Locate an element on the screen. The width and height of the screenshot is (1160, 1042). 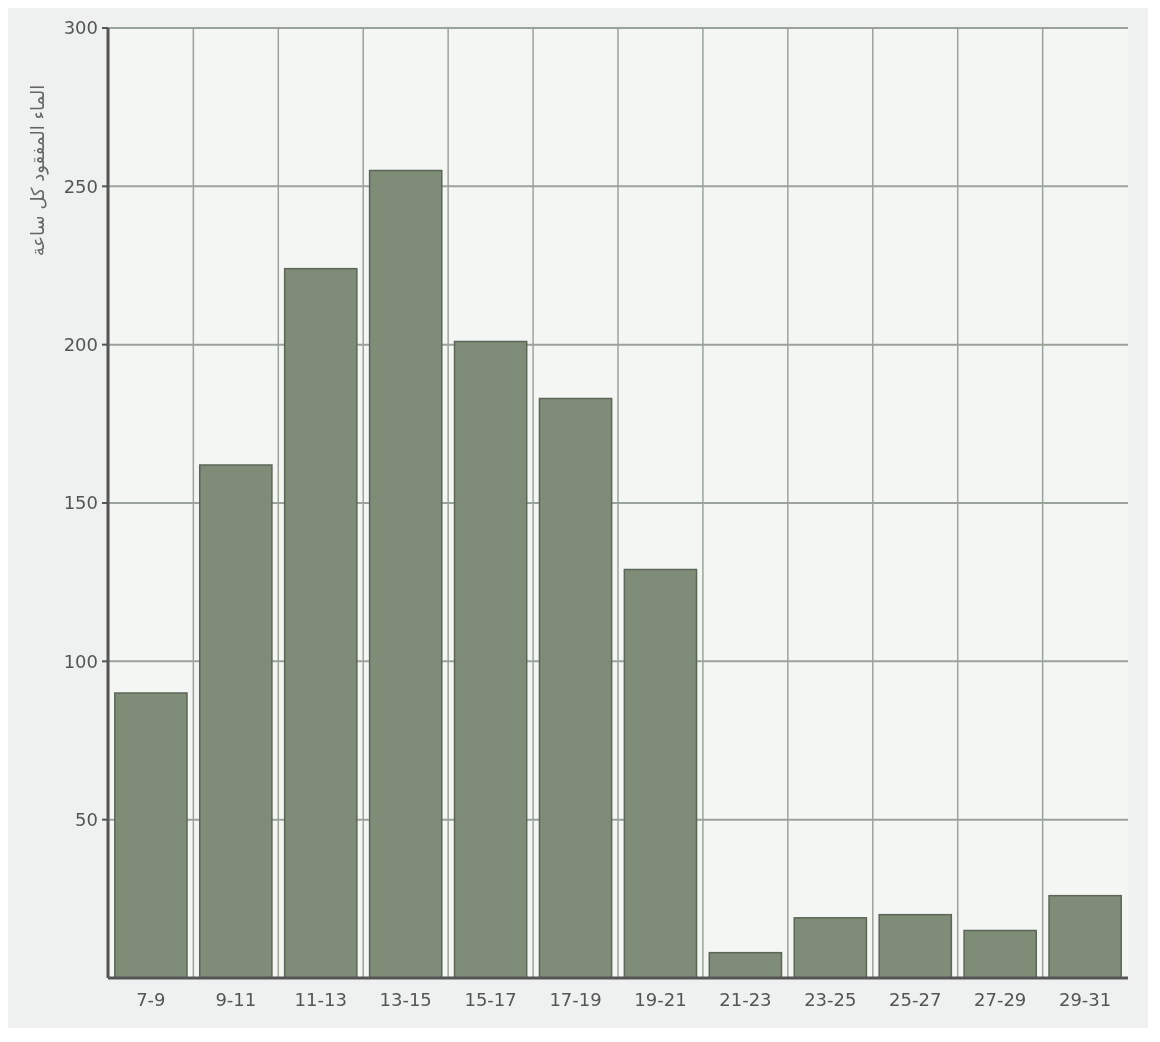
y-axis-title: الماء المفقود كل ساعة is located at coordinates (38, 170).